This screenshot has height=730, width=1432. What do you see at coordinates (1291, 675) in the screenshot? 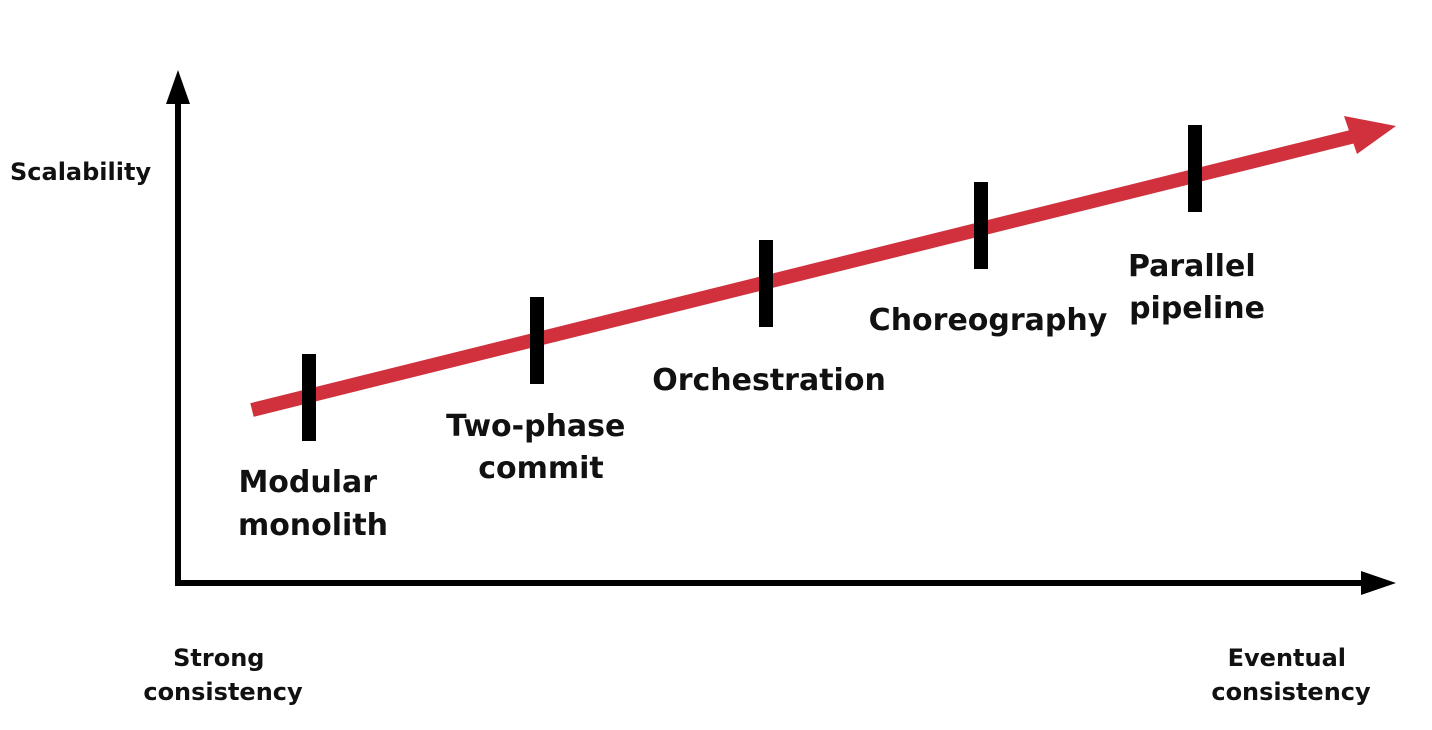
I see `x-axis-right-label: Eventual consistency` at bounding box center [1291, 675].